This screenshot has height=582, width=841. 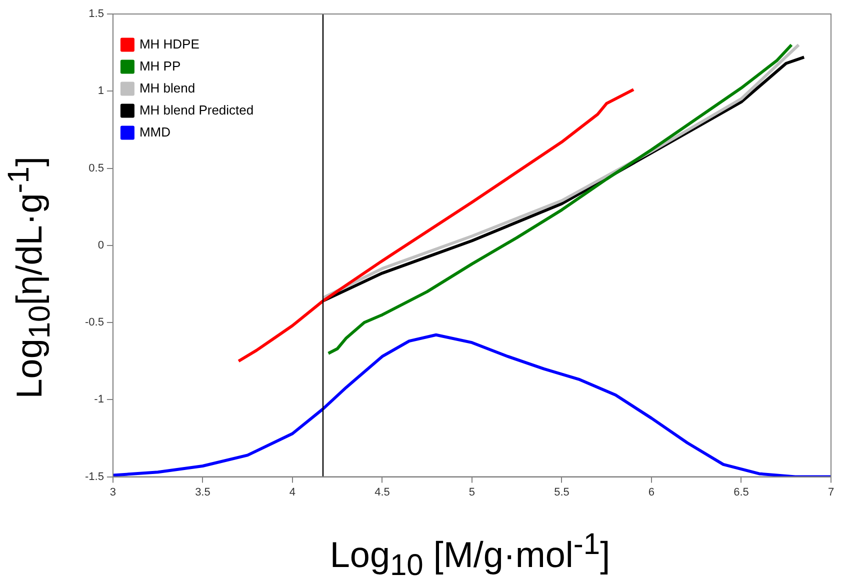 I want to click on x-tick-label: 5, so click(x=472, y=492).